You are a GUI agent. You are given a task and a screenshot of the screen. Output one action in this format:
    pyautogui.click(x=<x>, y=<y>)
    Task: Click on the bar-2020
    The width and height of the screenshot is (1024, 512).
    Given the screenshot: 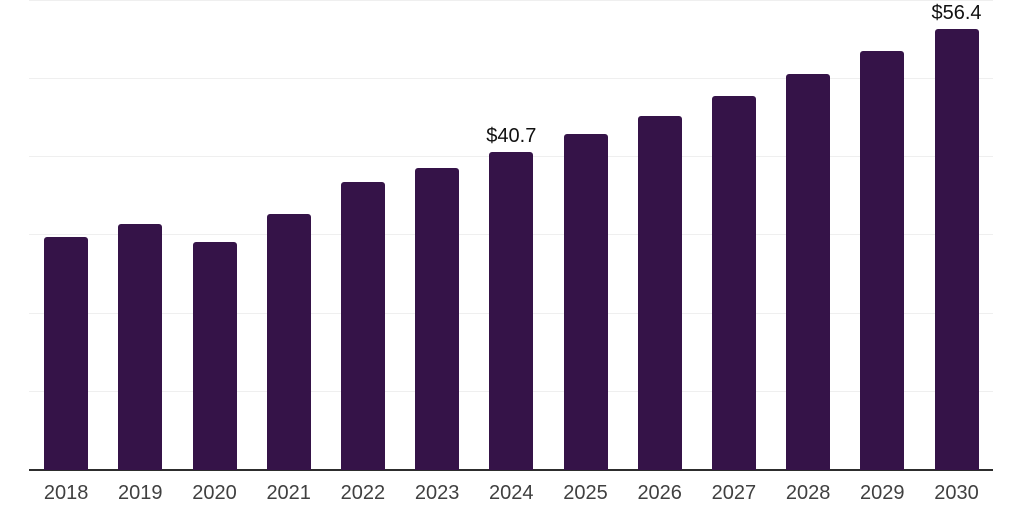 What is the action you would take?
    pyautogui.click(x=214, y=355)
    